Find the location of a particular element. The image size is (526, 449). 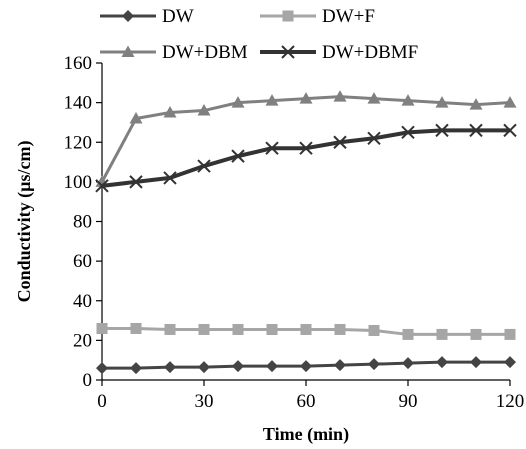

y-tick-label: 160 is located at coordinates (78, 63).